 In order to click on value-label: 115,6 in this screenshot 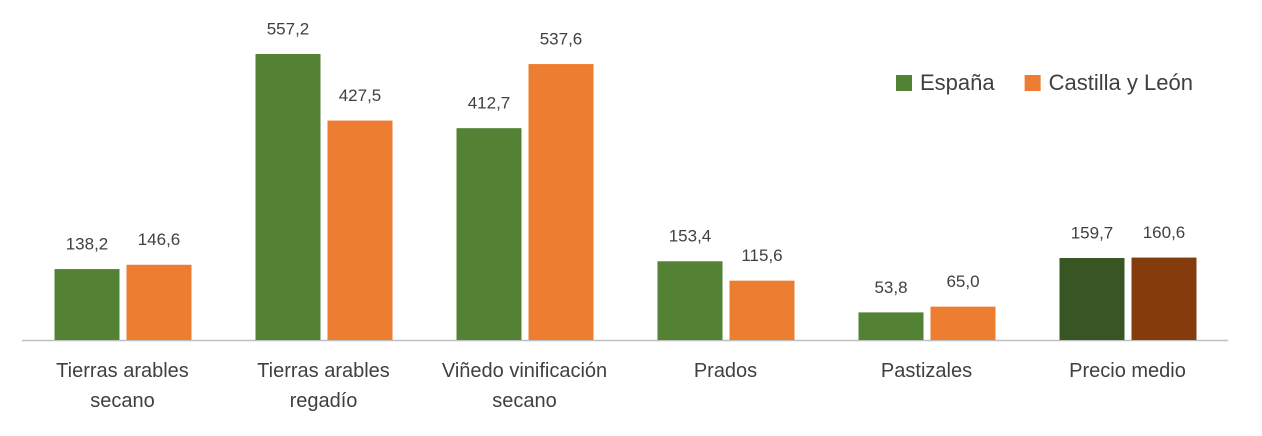, I will do `click(761, 255)`.